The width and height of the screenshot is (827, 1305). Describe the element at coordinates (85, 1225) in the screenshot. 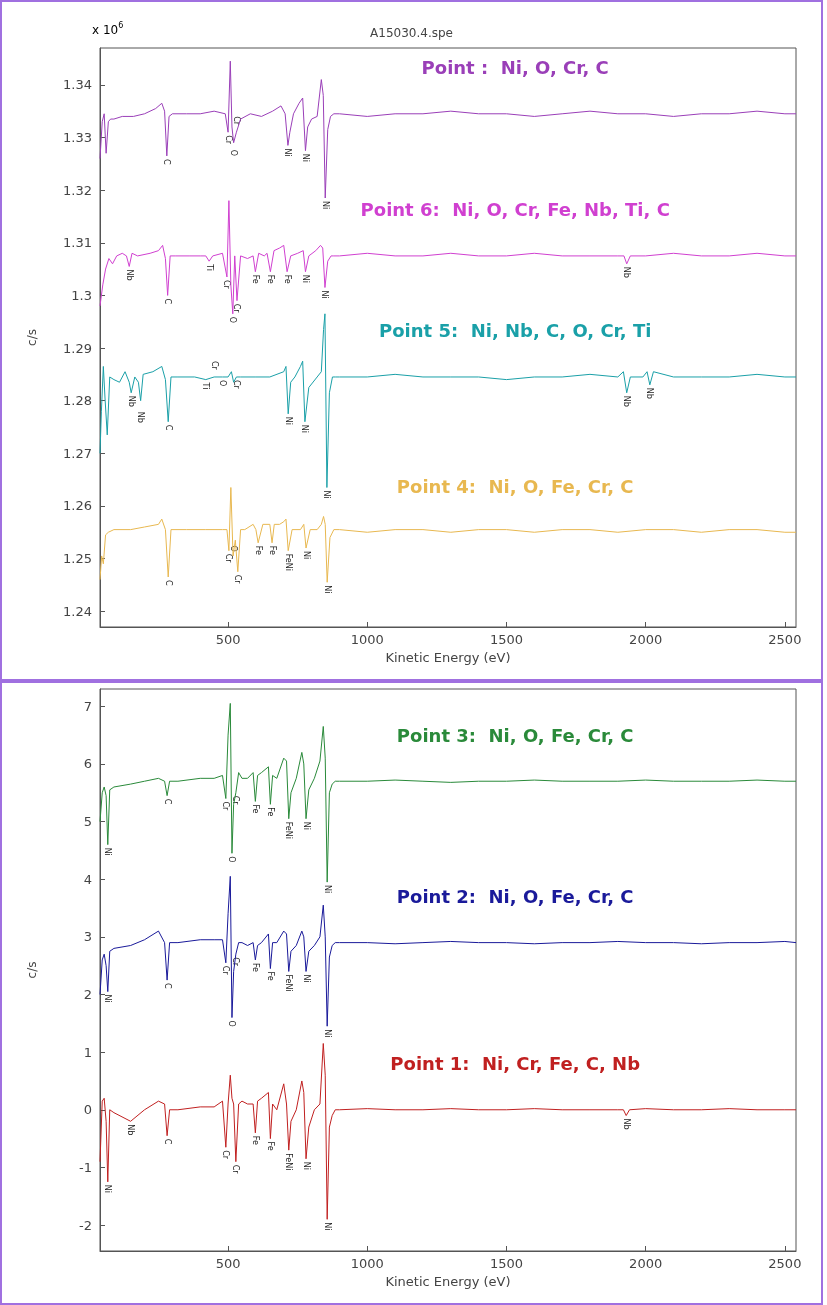

I see `y-tick-label: -2` at that location.